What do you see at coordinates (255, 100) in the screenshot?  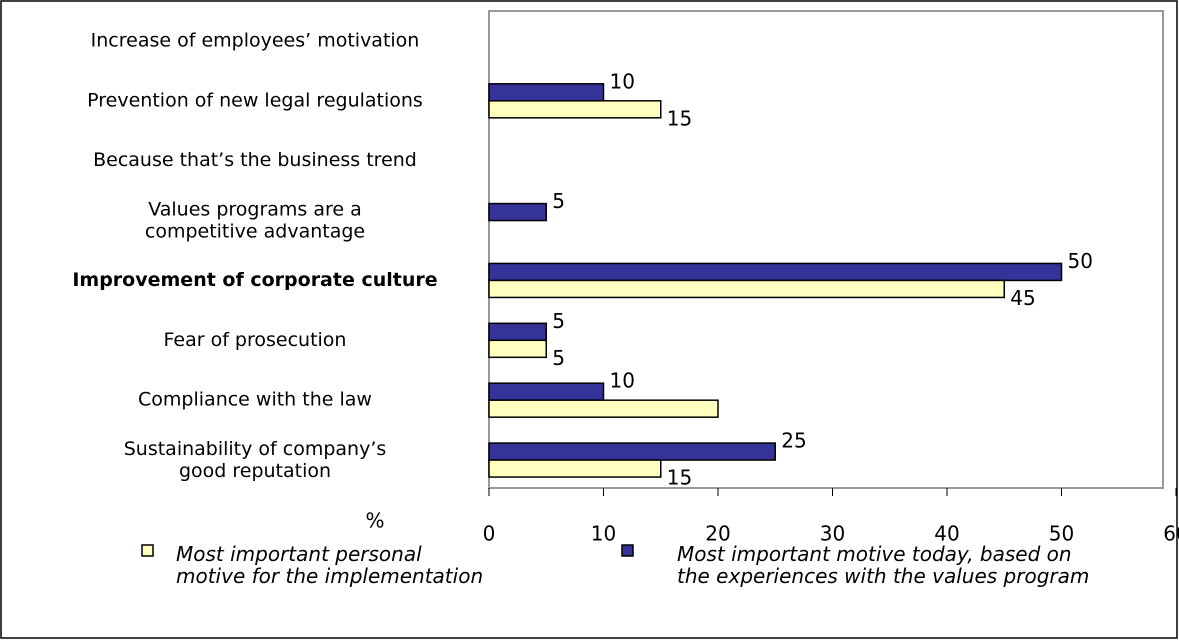 I see `y-tick-label: Prevention of new legal regulations` at bounding box center [255, 100].